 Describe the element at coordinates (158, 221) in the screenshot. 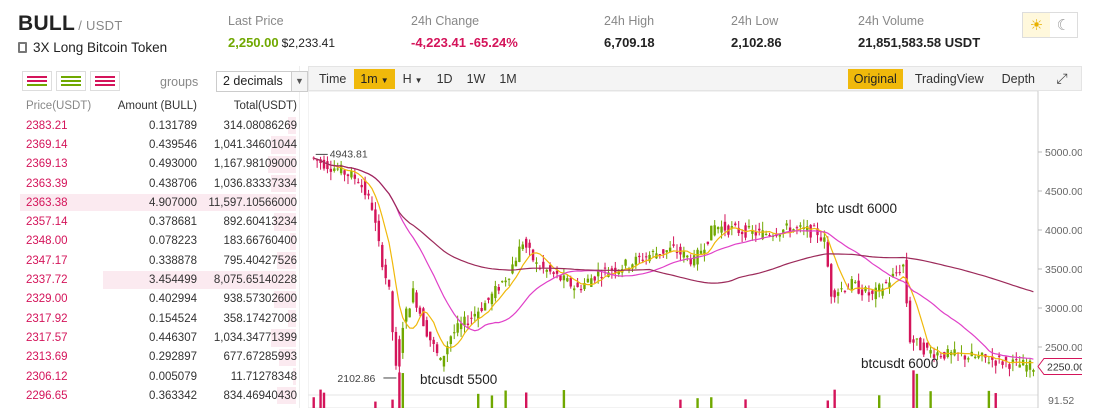

I see `order-book-row: 2357.14 0.378681 892.60413234` at that location.